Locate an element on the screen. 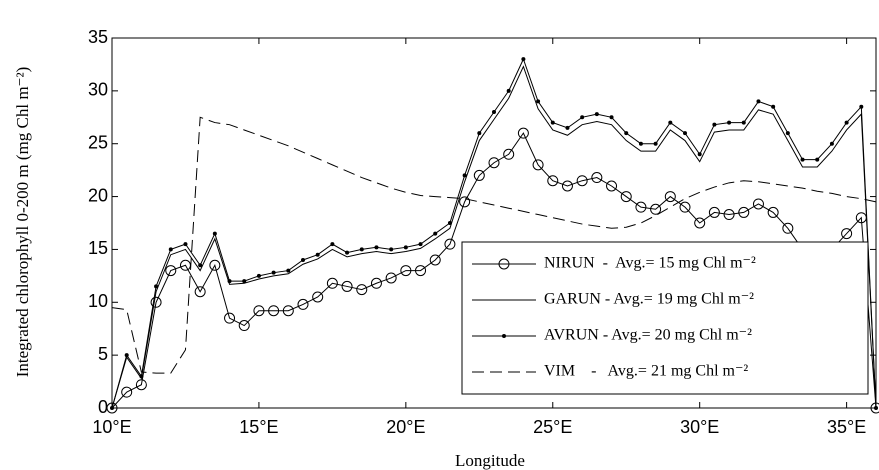 The width and height of the screenshot is (879, 470). y-tick-label: 0 is located at coordinates (103, 407).